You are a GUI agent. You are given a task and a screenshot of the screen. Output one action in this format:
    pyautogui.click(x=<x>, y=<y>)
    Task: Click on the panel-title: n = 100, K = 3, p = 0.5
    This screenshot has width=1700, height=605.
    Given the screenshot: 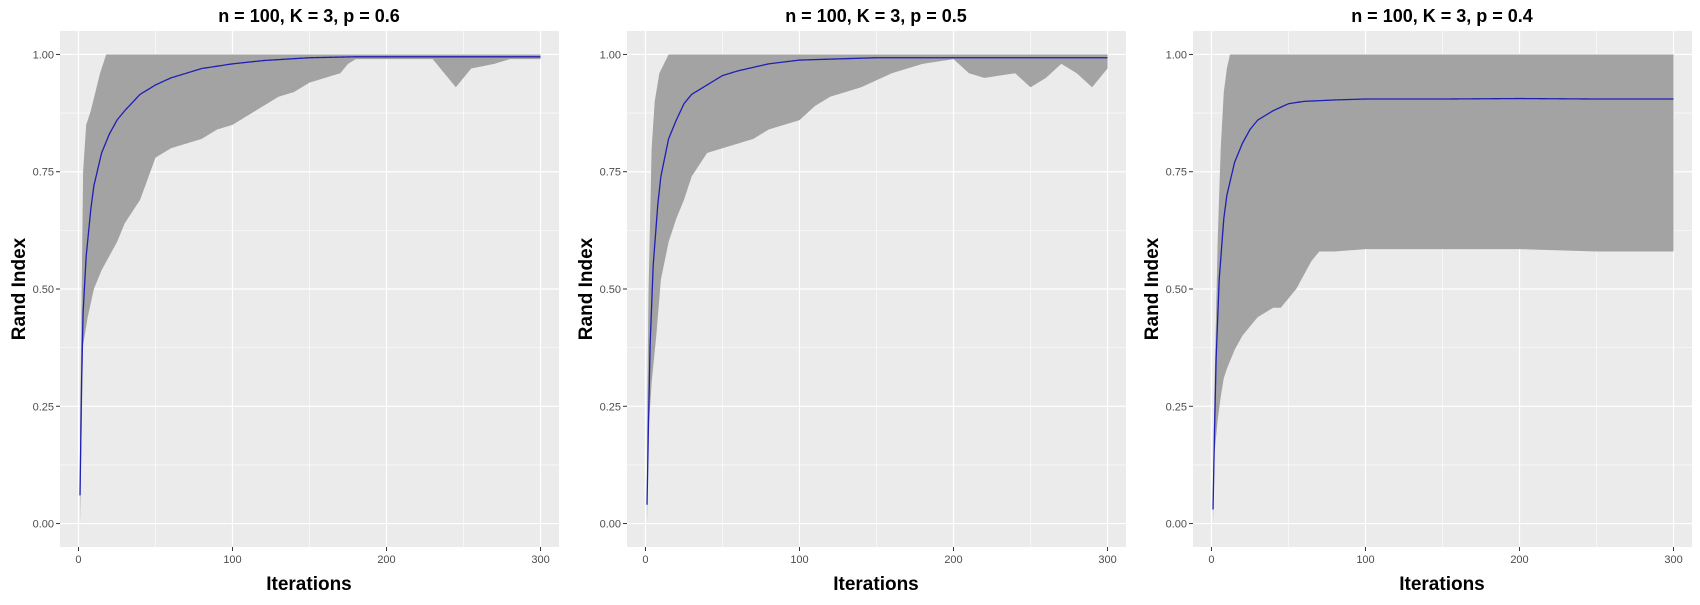 What is the action you would take?
    pyautogui.click(x=876, y=16)
    